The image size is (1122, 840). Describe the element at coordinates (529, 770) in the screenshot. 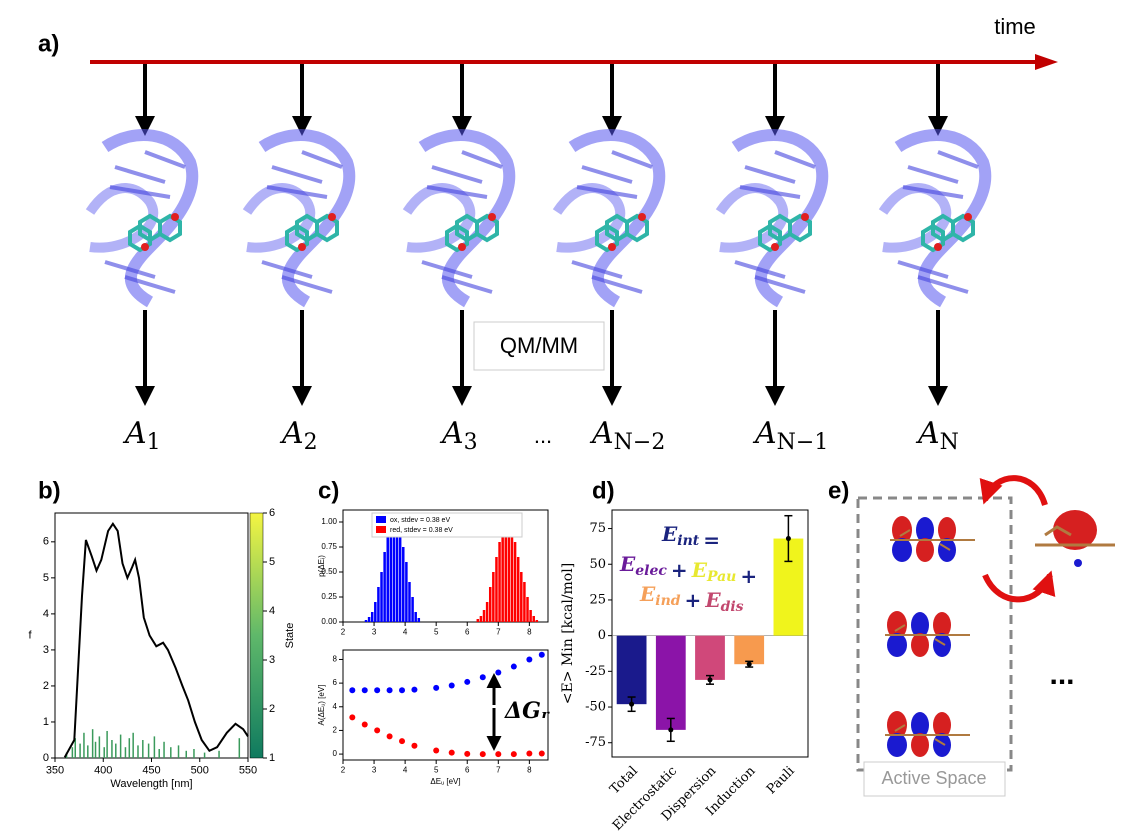

I see `x-tick-label: 8` at that location.